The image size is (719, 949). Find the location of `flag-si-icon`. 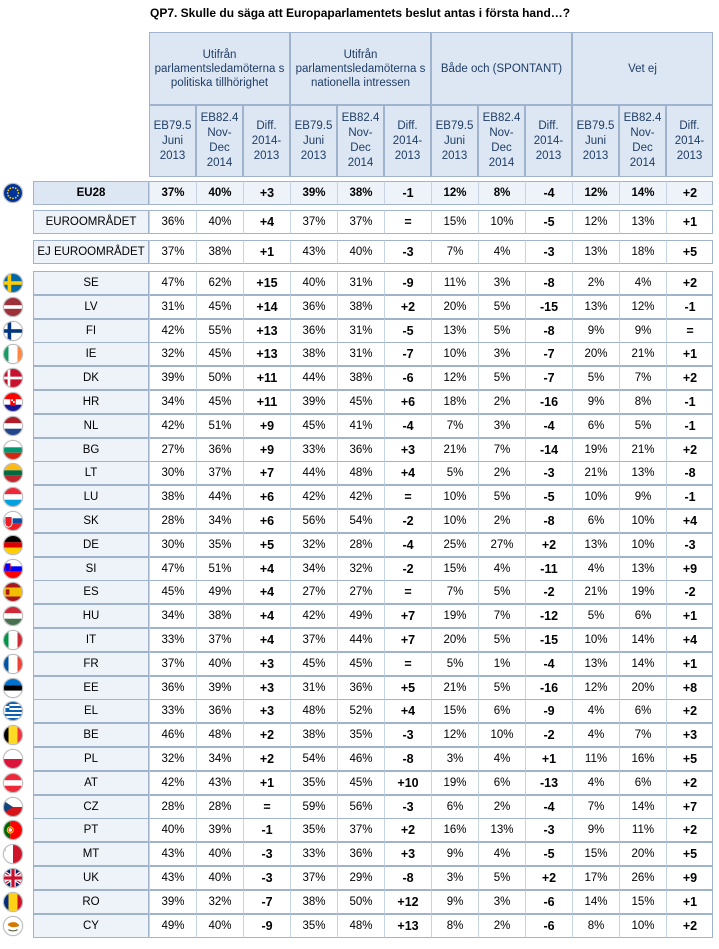

flag-si-icon is located at coordinates (13, 568).